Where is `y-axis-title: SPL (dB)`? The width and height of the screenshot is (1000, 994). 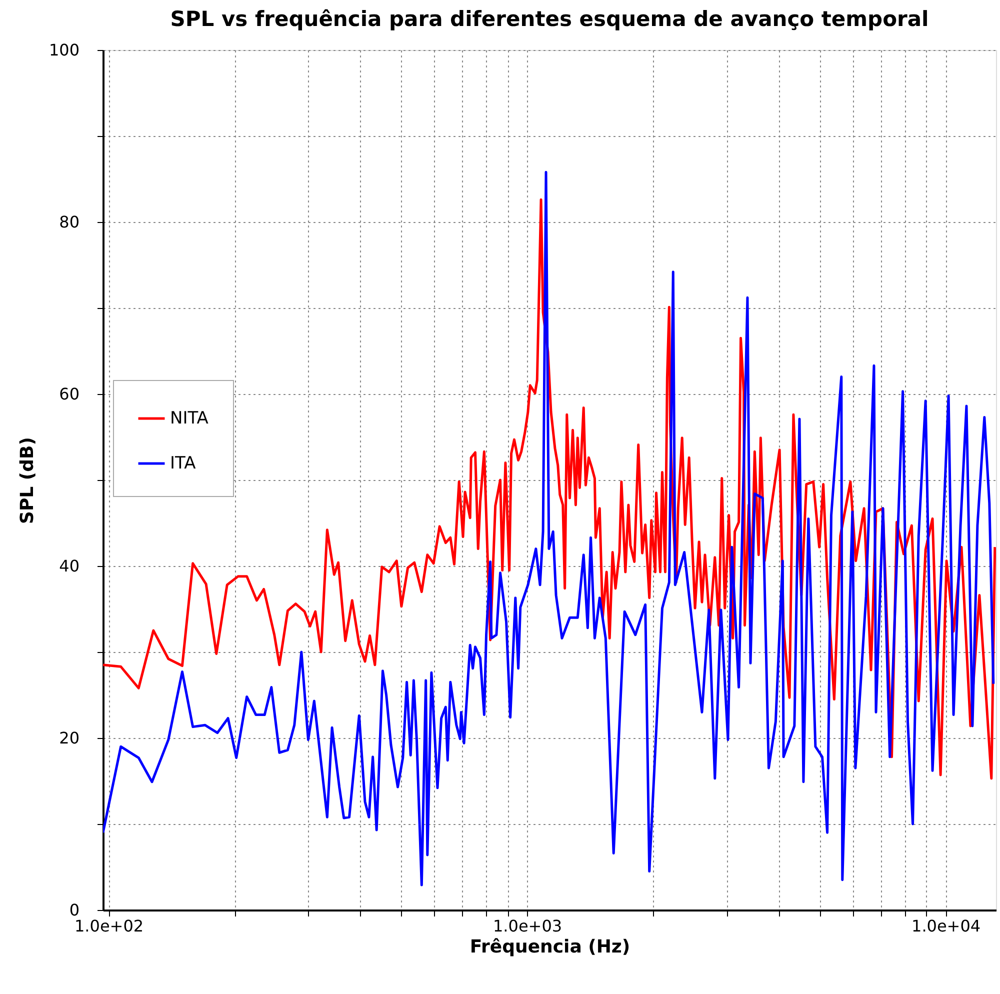 y-axis-title: SPL (dB) is located at coordinates (27, 480).